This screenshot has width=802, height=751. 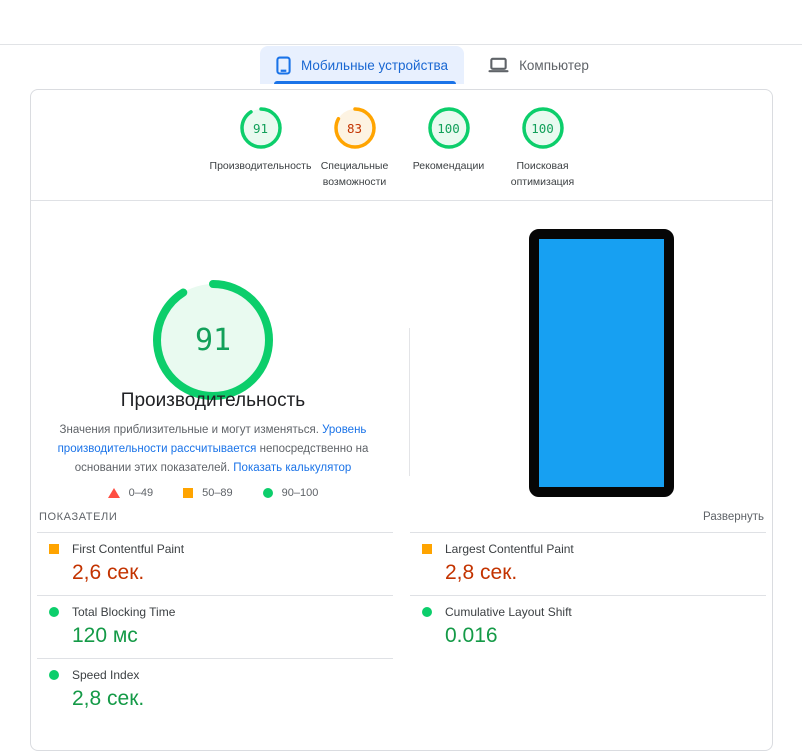 I want to click on legend-item-fail: 0–49, so click(x=130, y=493).